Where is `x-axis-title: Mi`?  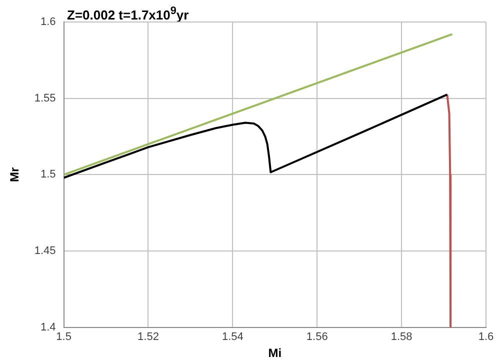 x-axis-title: Mi is located at coordinates (275, 353).